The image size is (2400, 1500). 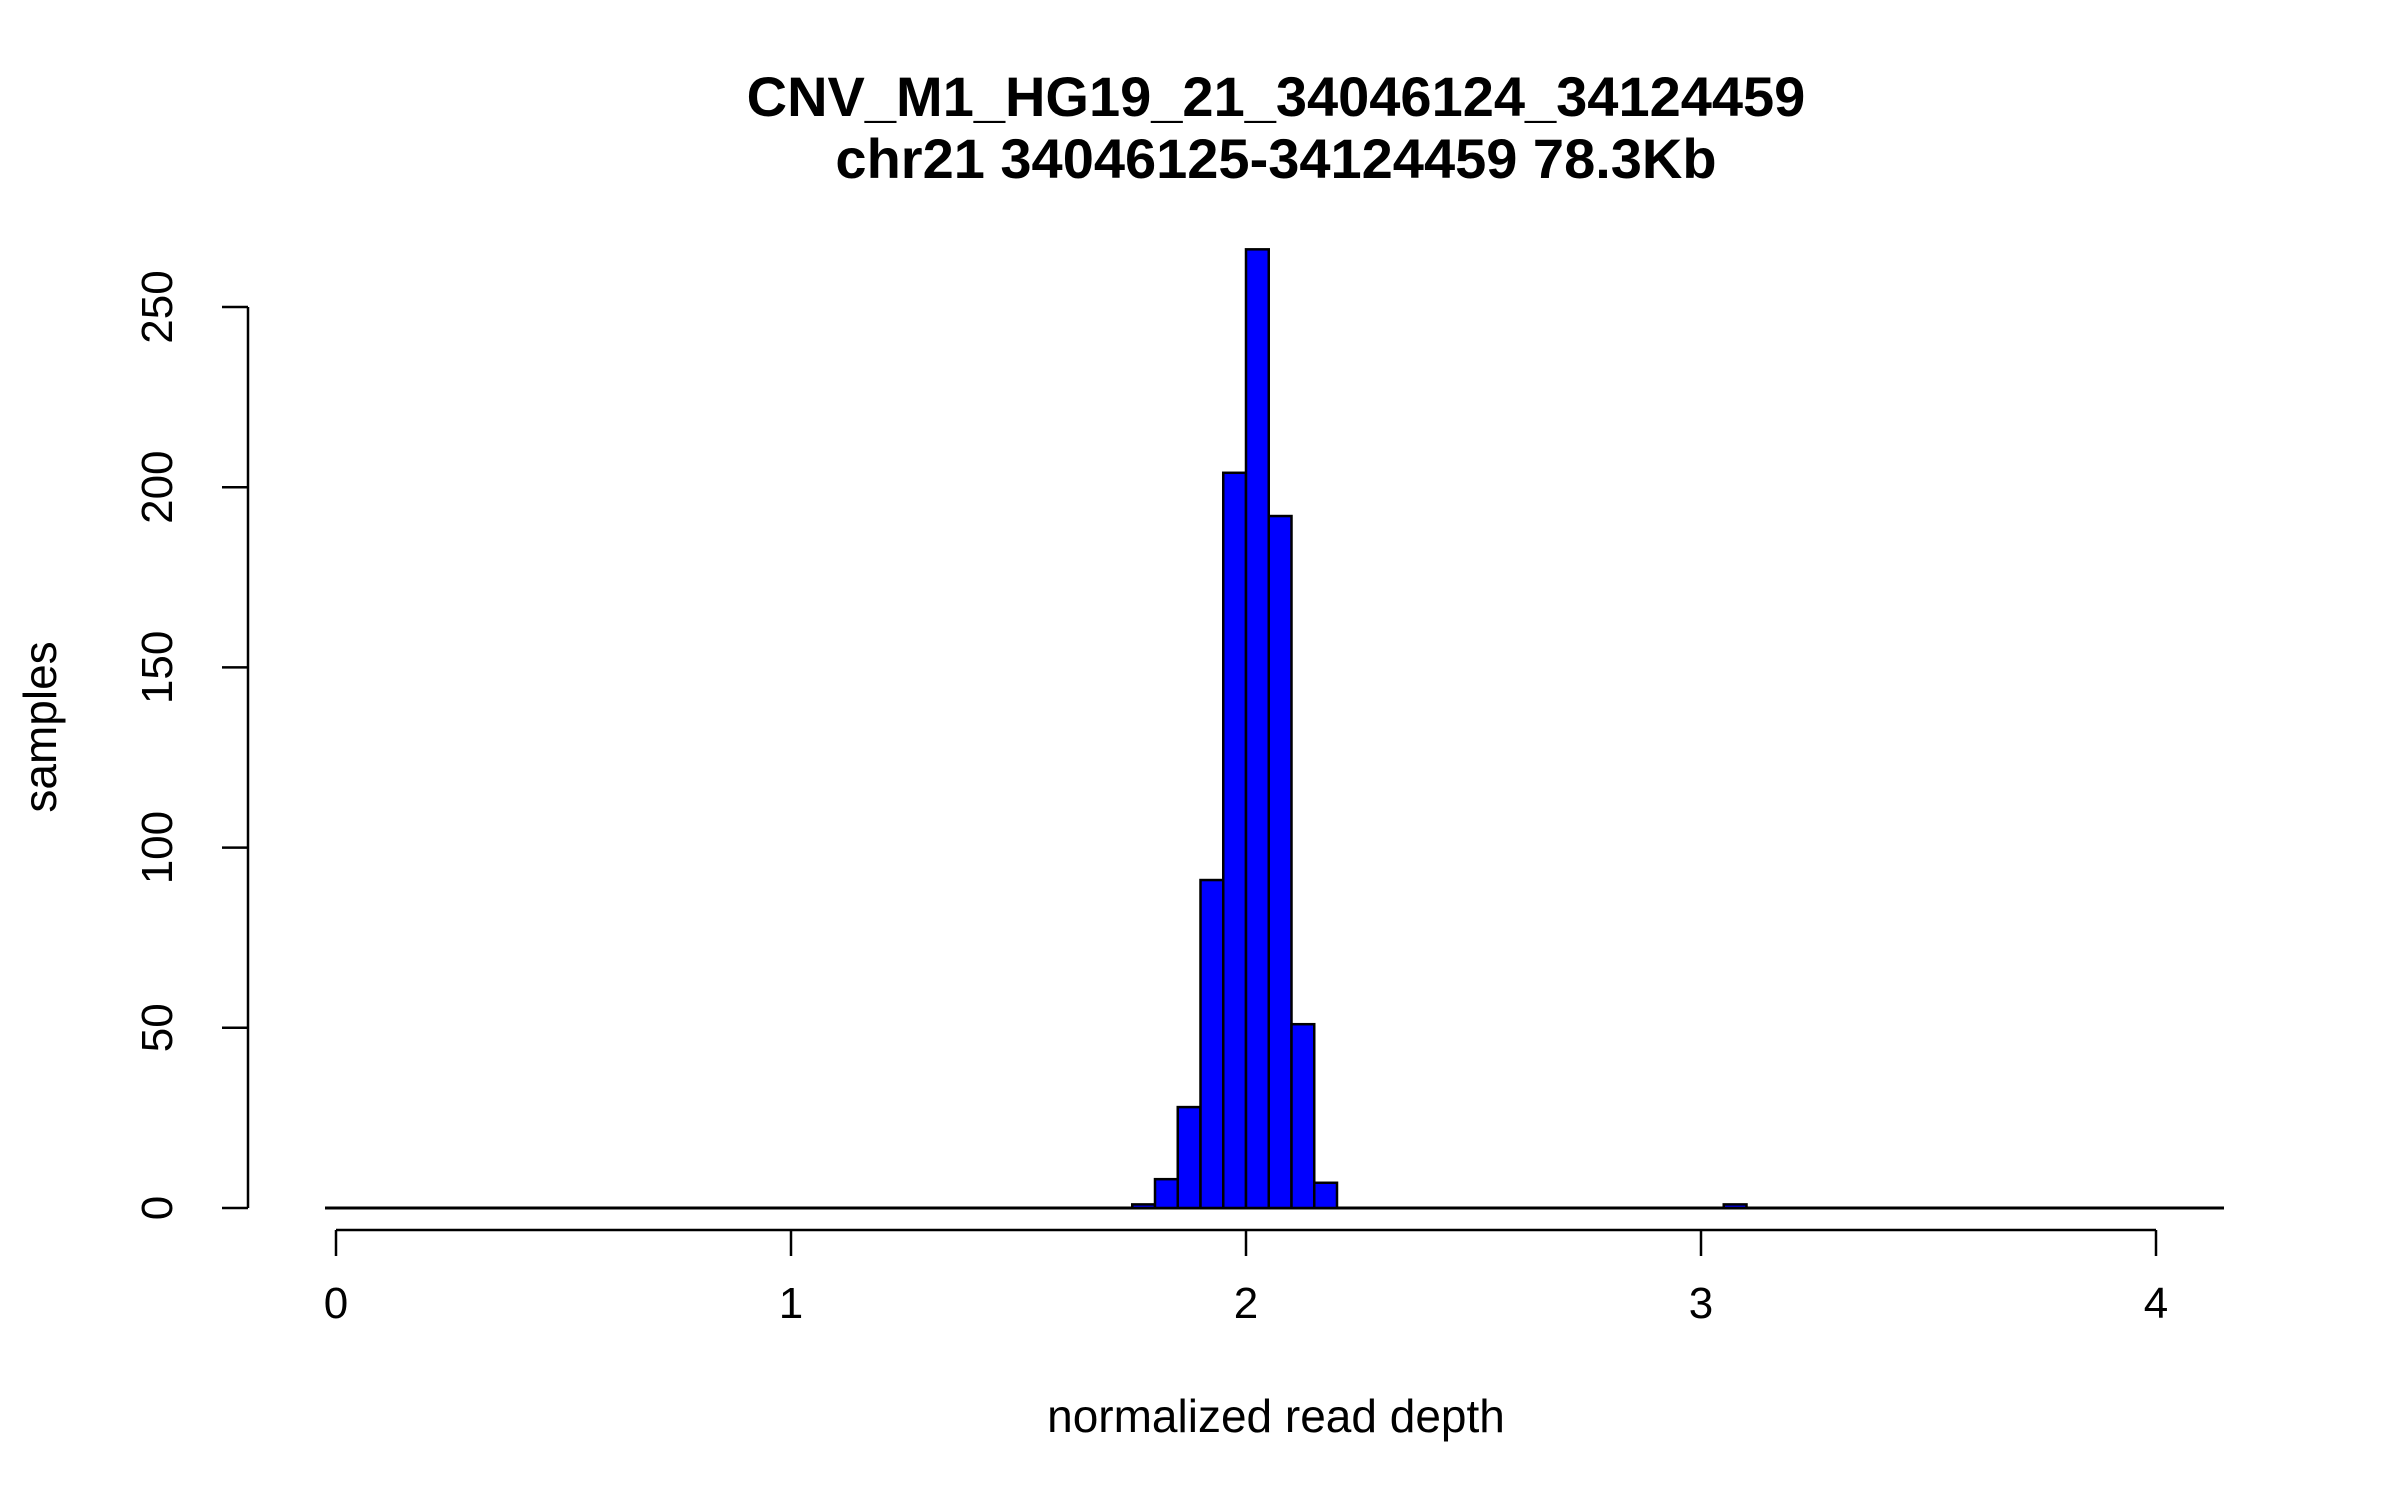 What do you see at coordinates (1276, 1416) in the screenshot?
I see `x-axis-label: normalized read depth` at bounding box center [1276, 1416].